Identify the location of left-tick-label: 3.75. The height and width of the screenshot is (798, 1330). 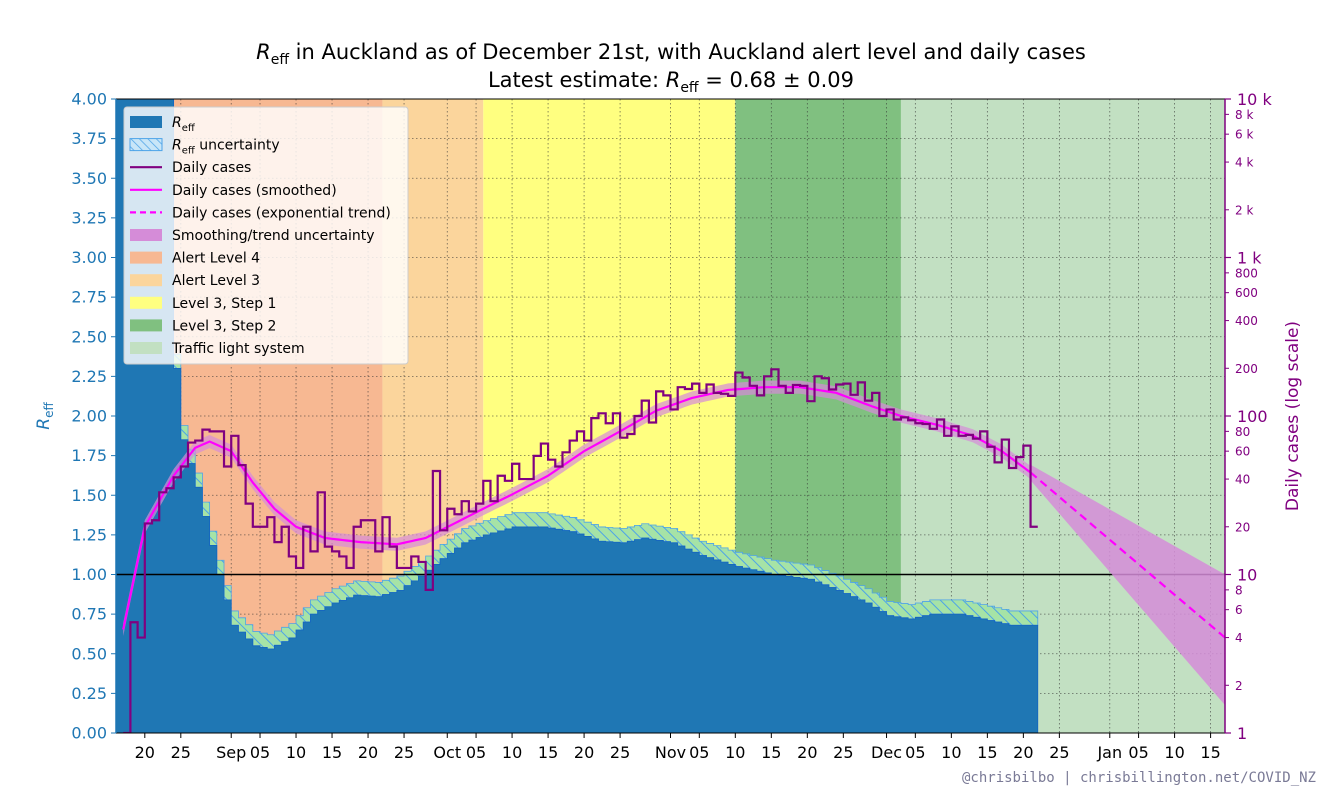
(89, 138).